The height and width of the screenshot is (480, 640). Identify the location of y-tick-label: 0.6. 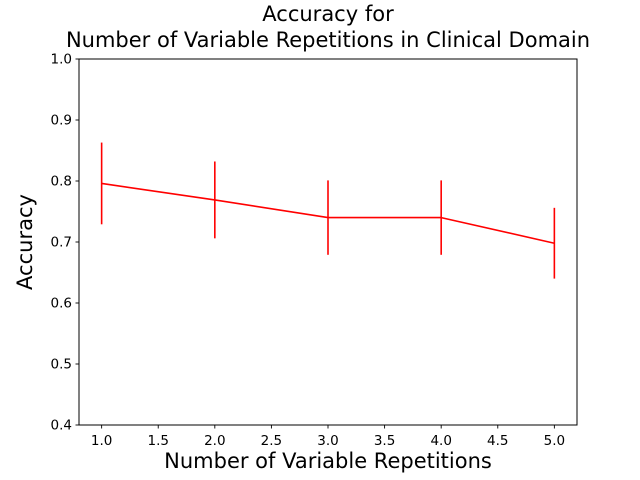
(61, 304).